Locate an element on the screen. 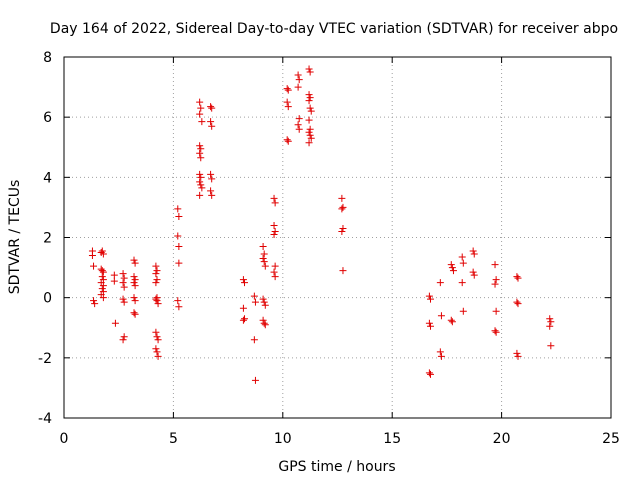 Image resolution: width=640 pixels, height=480 pixels. y-axis-title: SDTVAR / TECUs is located at coordinates (15, 237).